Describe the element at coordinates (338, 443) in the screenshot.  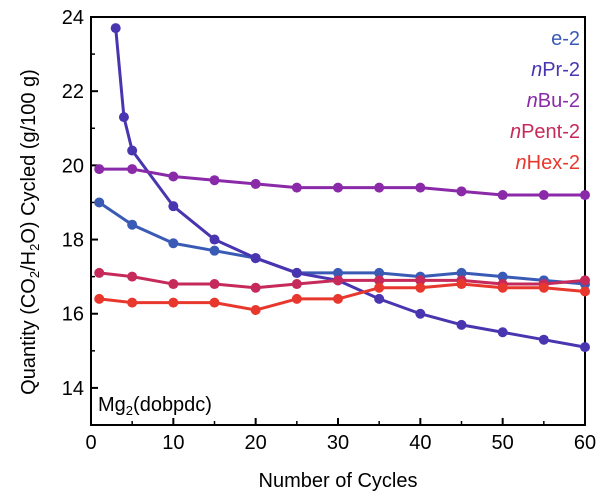
I see `x-tick-label: 30` at that location.